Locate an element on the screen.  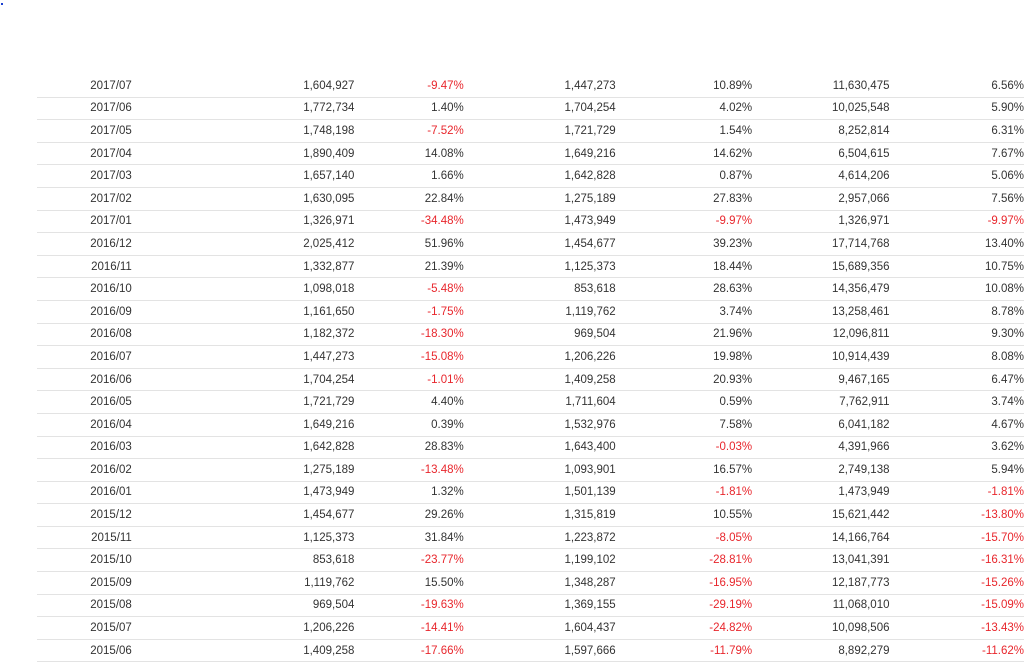
cell-cumulative-change: 5.94% is located at coordinates (957, 470).